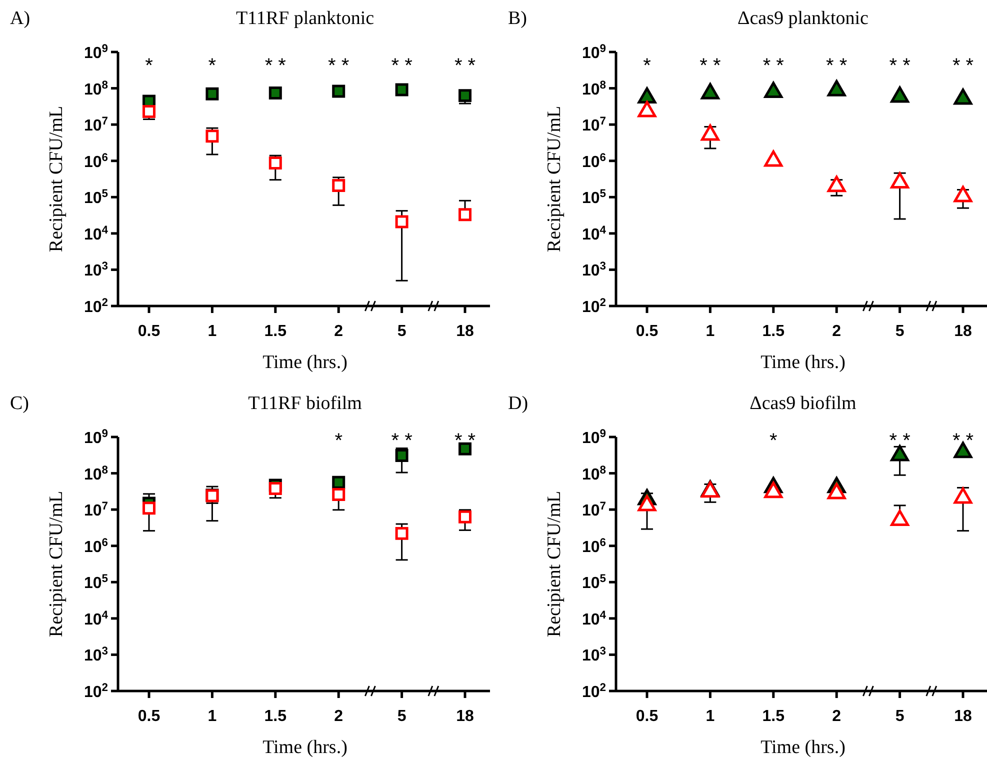 The height and width of the screenshot is (767, 987). Describe the element at coordinates (19, 403) in the screenshot. I see `text: C)` at that location.